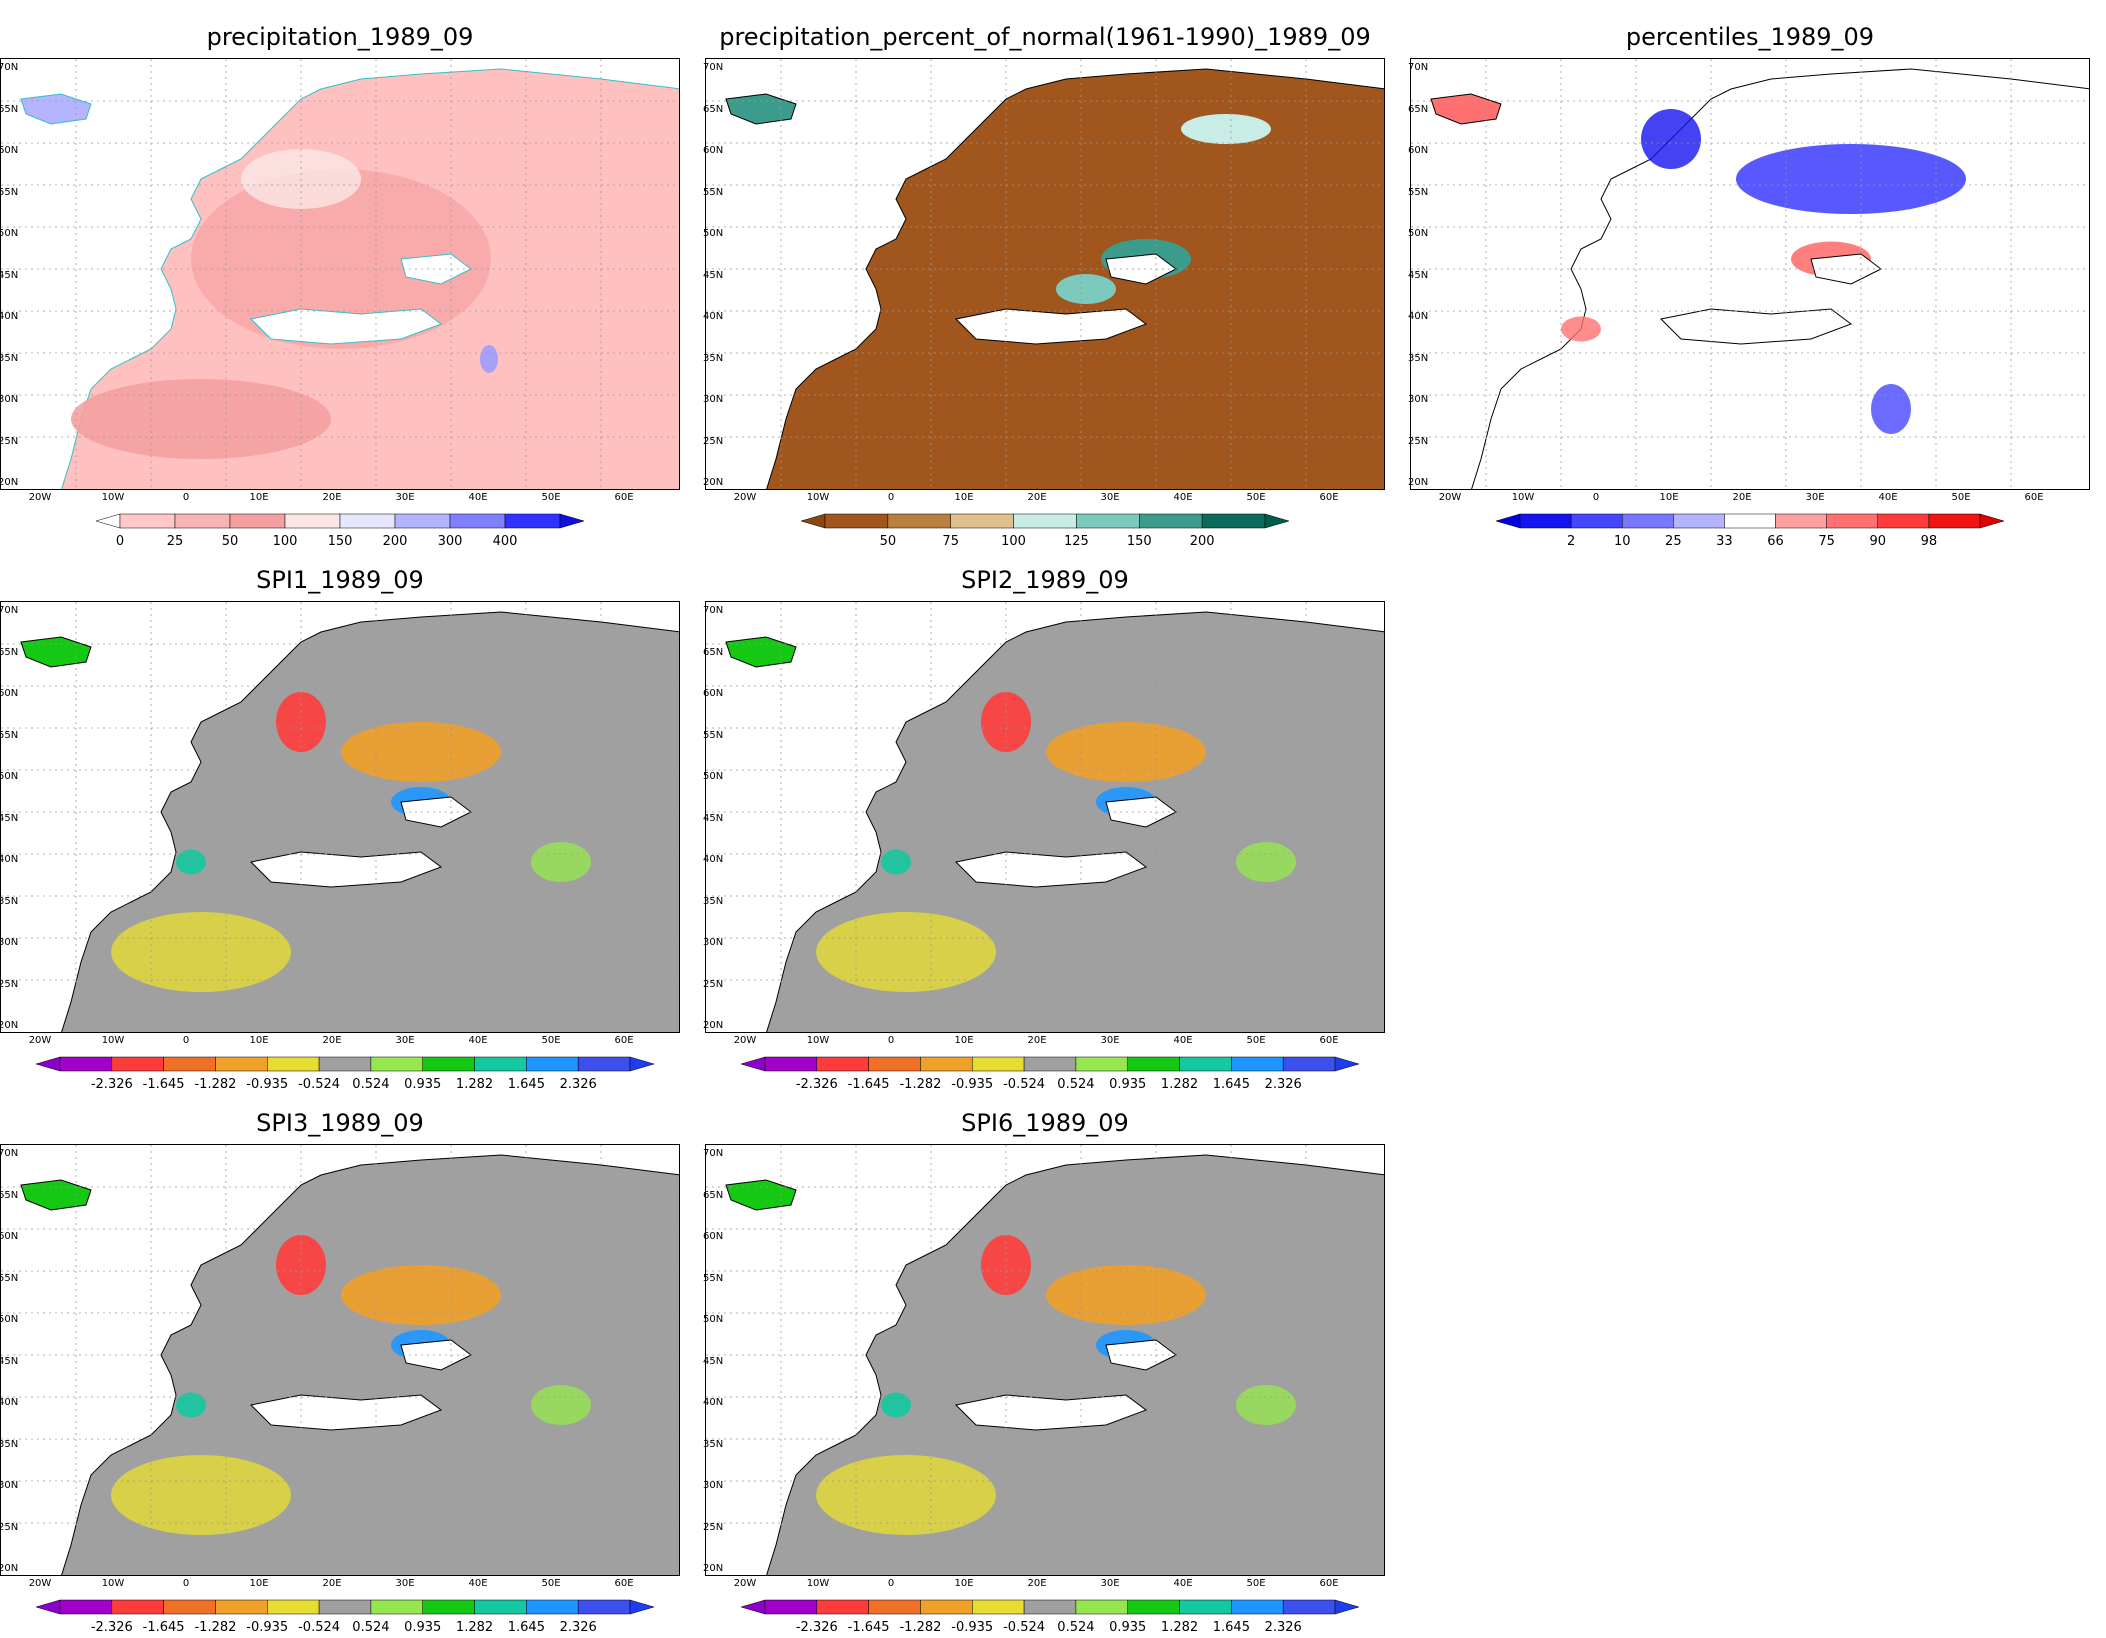 This screenshot has height=1638, width=2106. I want to click on lon-tick-label: 20W, so click(745, 1040).